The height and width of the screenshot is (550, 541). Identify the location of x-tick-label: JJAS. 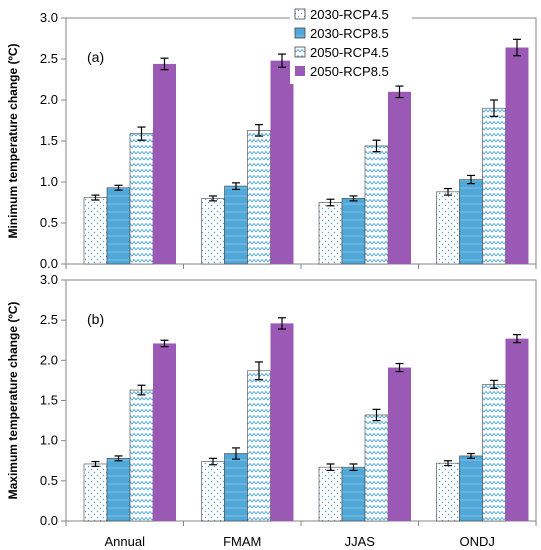
(360, 541).